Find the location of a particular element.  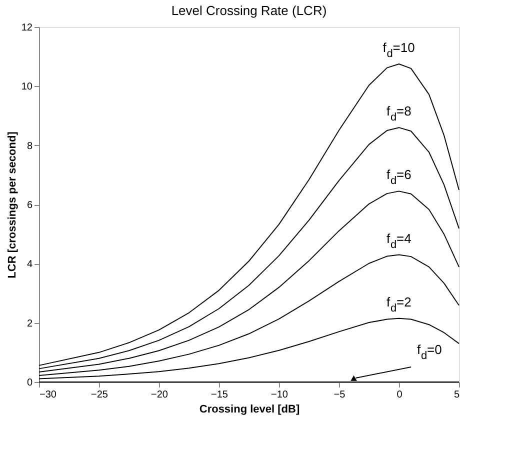

y-tick-label: 2 is located at coordinates (29, 324).